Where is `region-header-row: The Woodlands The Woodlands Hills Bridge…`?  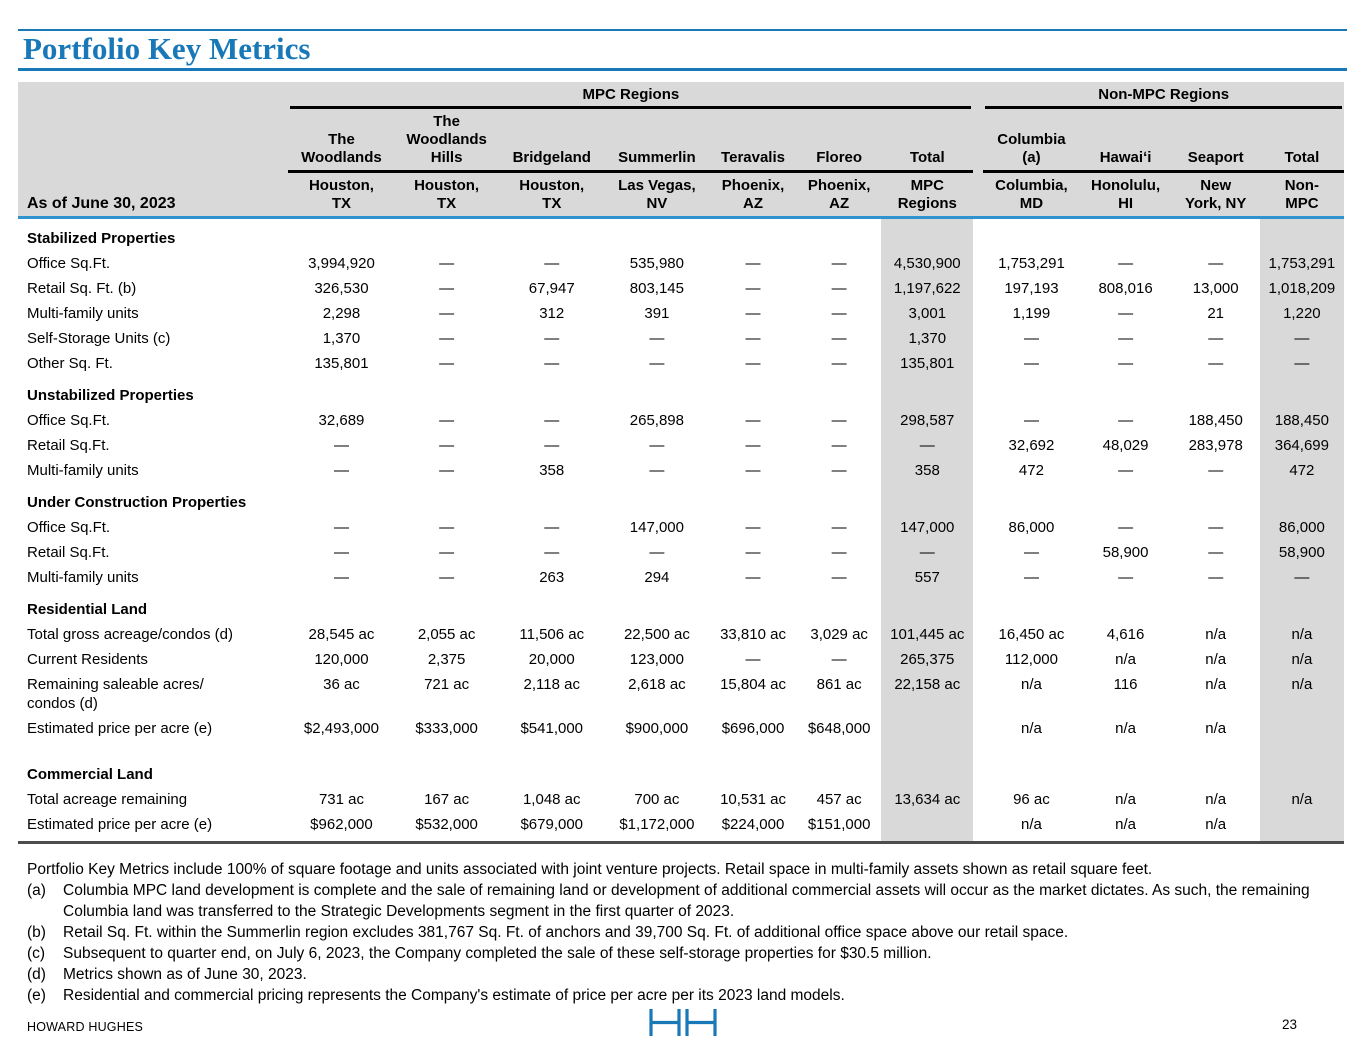
region-header-row: The Woodlands The Woodlands Hills Bridge… is located at coordinates (681, 141).